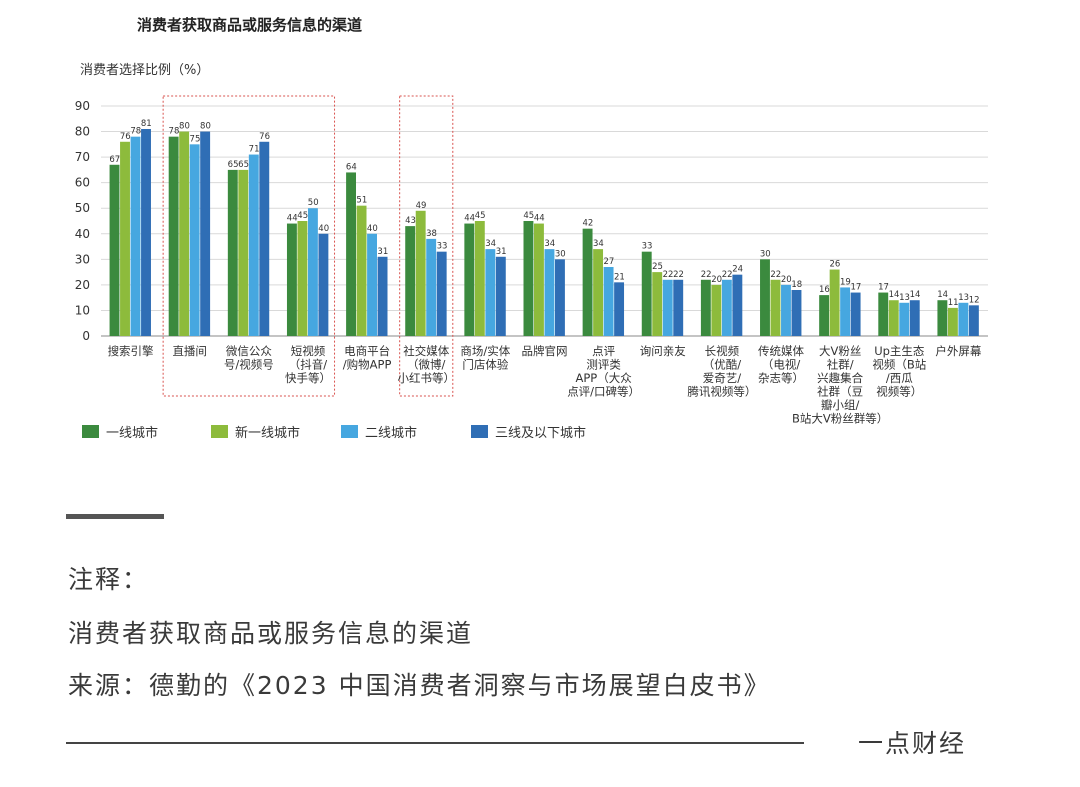 The height and width of the screenshot is (787, 1080). What do you see at coordinates (131, 351) in the screenshot?
I see `category-label: 搜索引擎` at bounding box center [131, 351].